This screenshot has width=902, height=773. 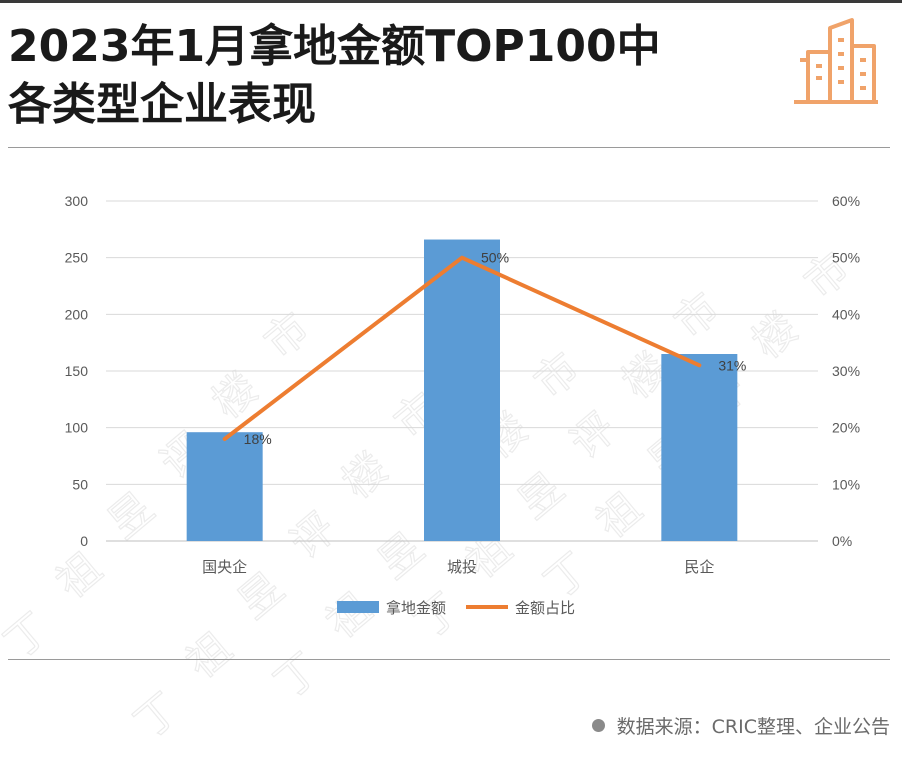 I want to click on watermark-glyph: 丁, so click(x=157, y=715).